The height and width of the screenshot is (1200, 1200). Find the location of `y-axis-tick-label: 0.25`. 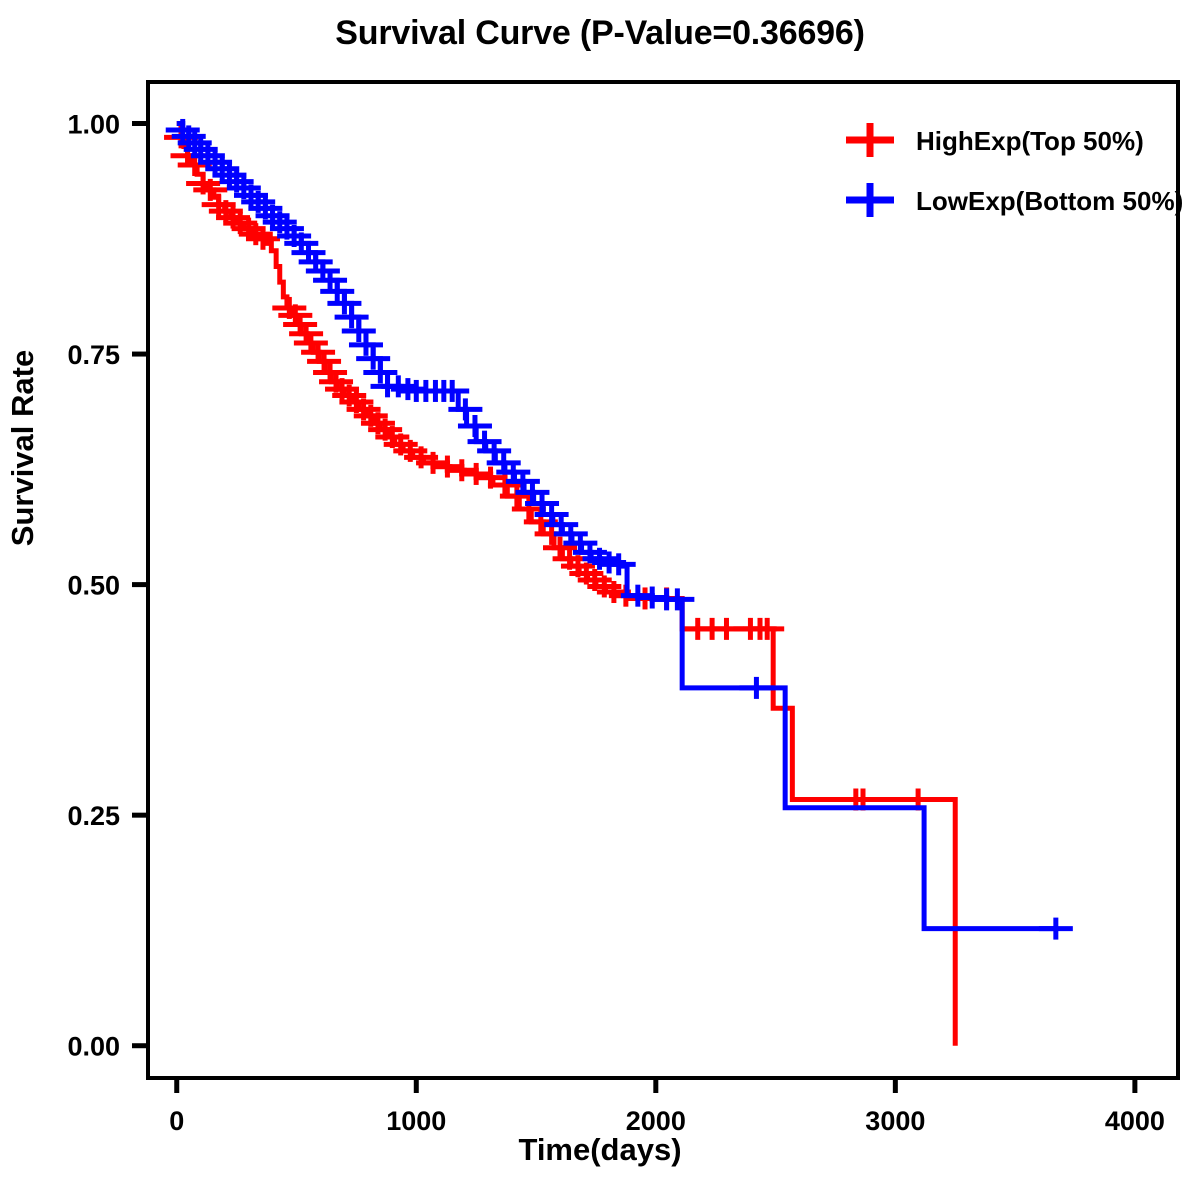

y-axis-tick-label: 0.25 is located at coordinates (93, 816).